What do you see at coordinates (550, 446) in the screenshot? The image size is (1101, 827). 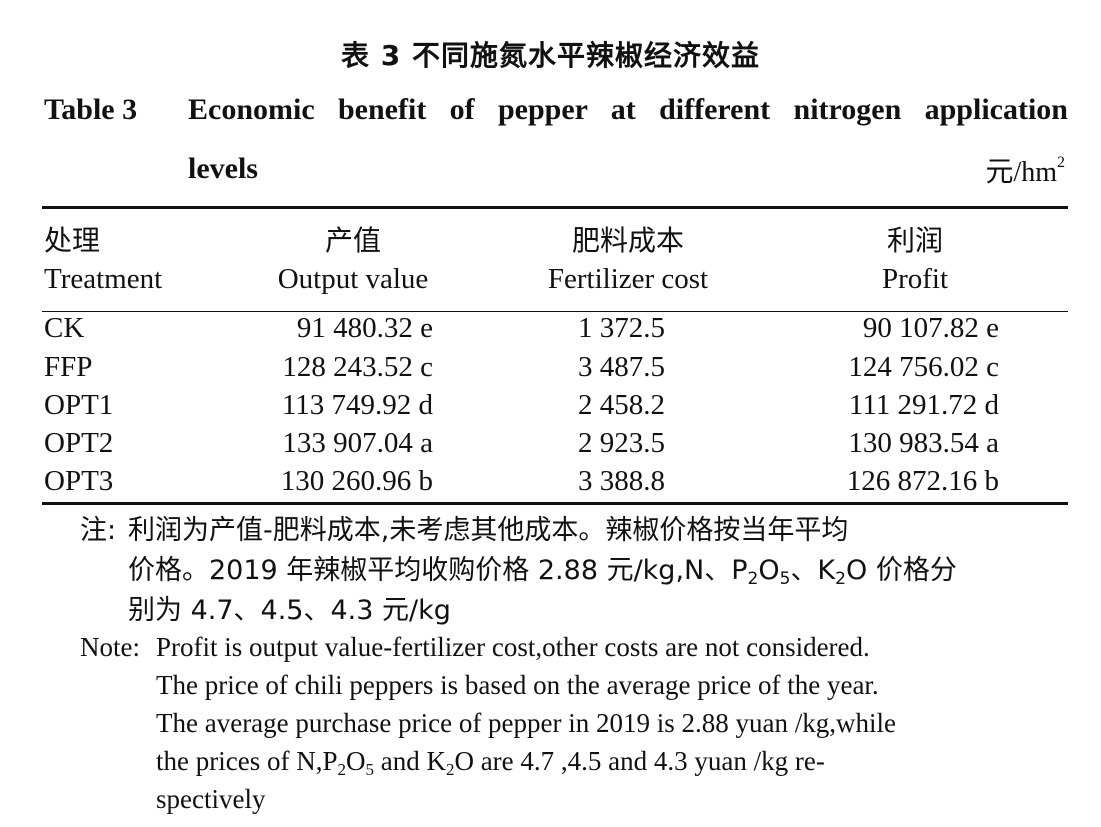 I see `table-row: OPT2 133 907.04 a 2 923.5 130 983.54 a` at bounding box center [550, 446].